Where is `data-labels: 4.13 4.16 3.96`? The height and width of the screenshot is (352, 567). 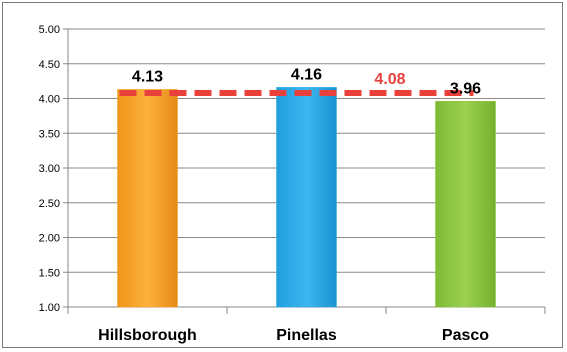 data-labels: 4.13 4.16 3.96 is located at coordinates (306, 81).